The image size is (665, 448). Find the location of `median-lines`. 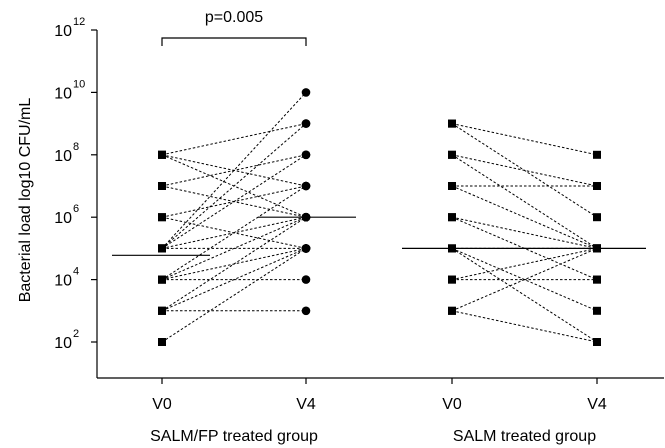

median-lines is located at coordinates (379, 236).